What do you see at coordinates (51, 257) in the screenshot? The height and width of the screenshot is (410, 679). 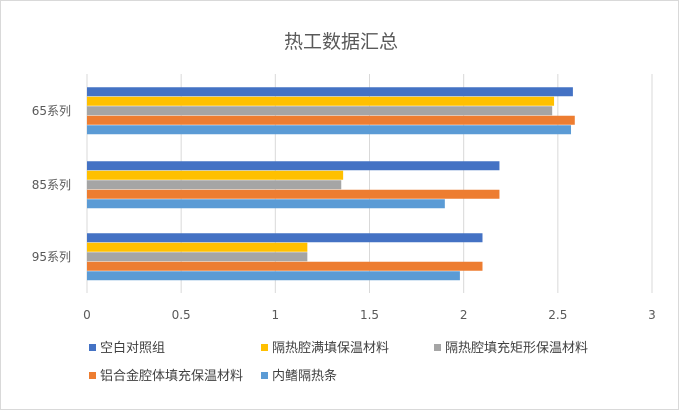 I see `y-tick-label: 95系列` at bounding box center [51, 257].